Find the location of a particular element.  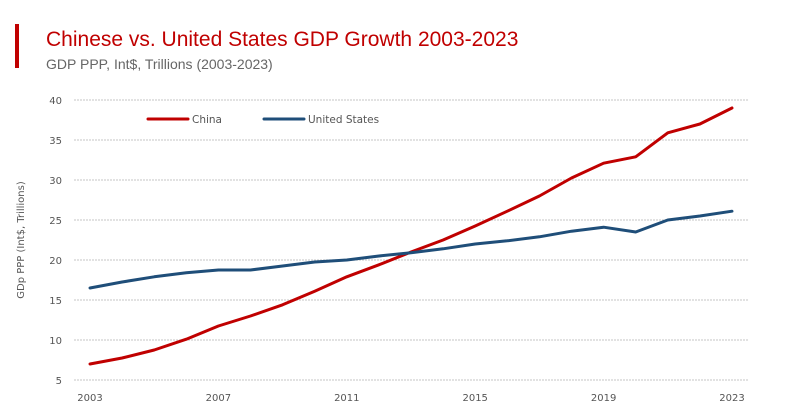

y-tick-label: 15 is located at coordinates (55, 301).